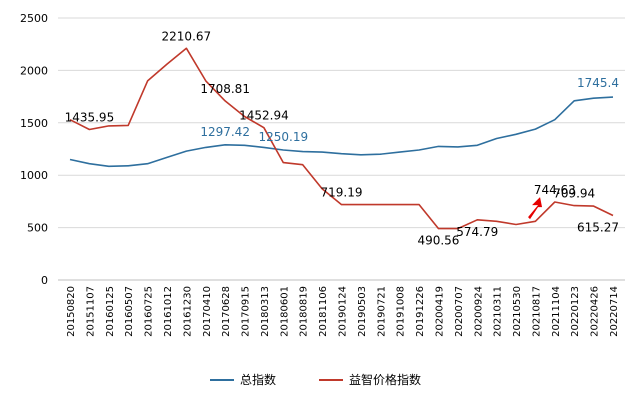 The image size is (640, 405). I want to click on data-label-10: 1297.42, so click(225, 132).